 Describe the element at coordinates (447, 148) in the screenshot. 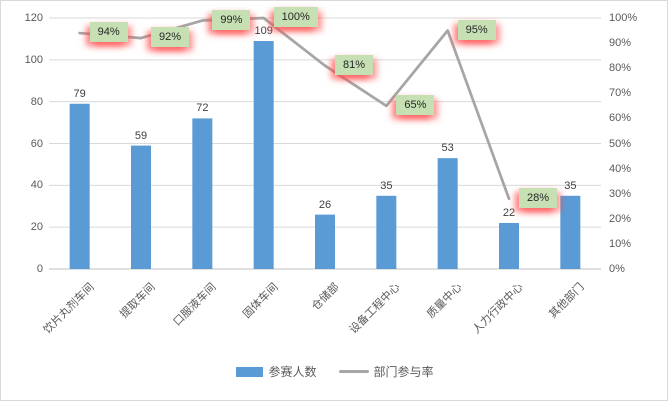

I see `bar-value-label: 53` at that location.